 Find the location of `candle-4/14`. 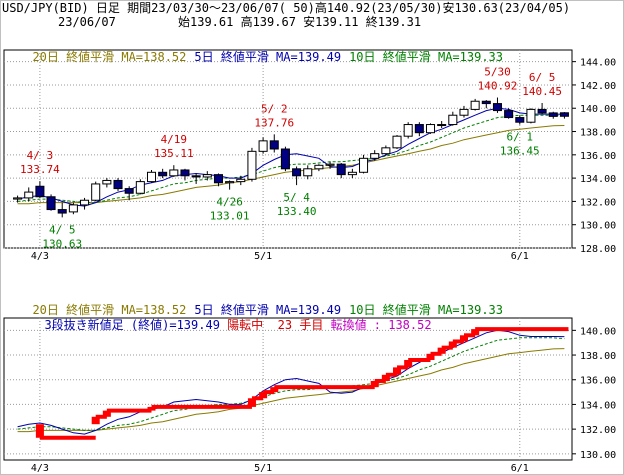

candle-4/14 is located at coordinates (140, 187).